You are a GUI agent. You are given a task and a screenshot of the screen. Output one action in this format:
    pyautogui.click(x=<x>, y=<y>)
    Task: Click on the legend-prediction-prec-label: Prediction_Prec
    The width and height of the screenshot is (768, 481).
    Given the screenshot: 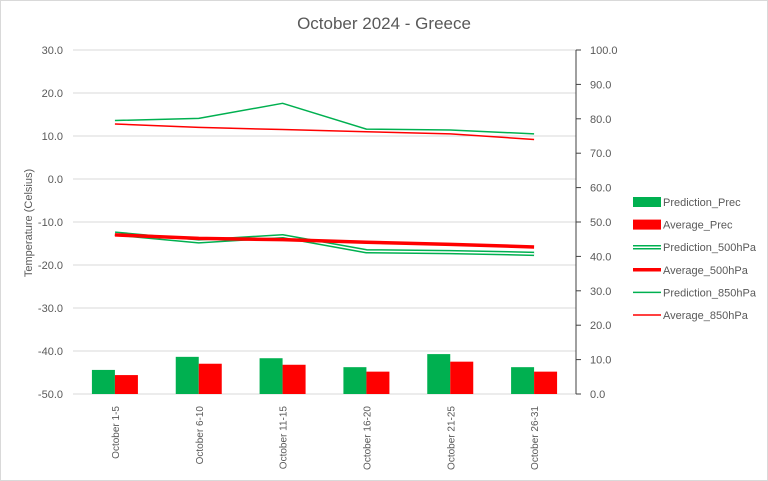 What is the action you would take?
    pyautogui.click(x=702, y=203)
    